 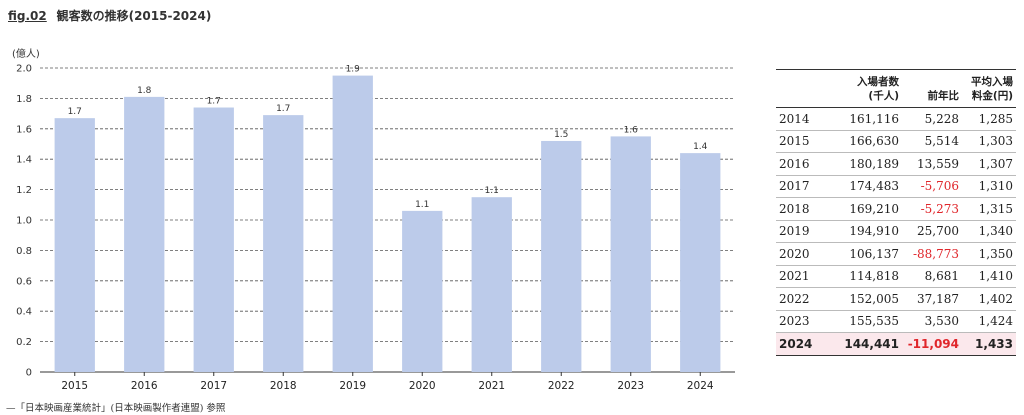 I want to click on cell-attendance: 155,535, so click(x=861, y=321).